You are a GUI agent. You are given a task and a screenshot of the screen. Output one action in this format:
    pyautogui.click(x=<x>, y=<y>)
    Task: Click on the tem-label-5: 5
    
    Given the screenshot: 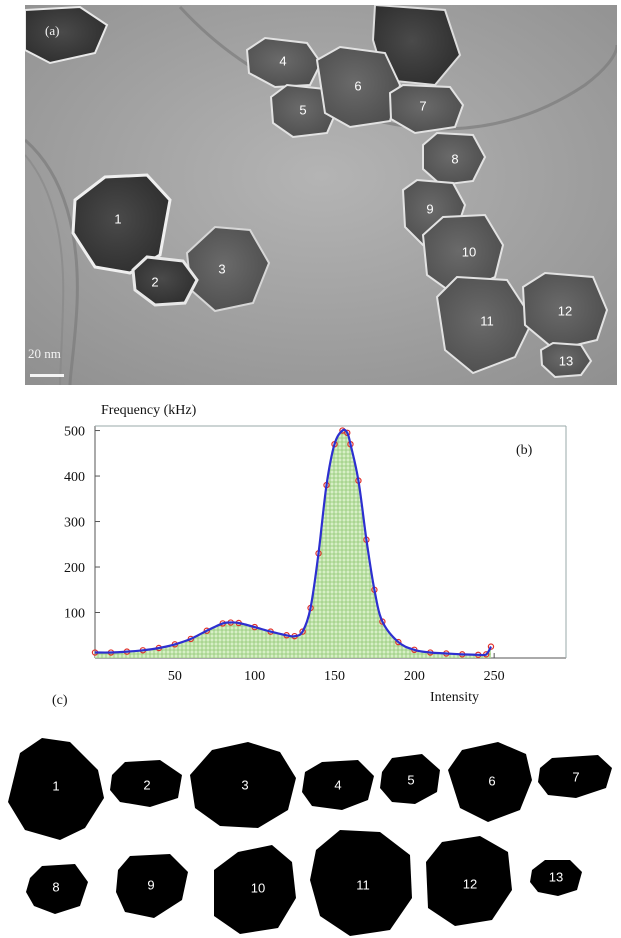 What is the action you would take?
    pyautogui.click(x=302, y=109)
    